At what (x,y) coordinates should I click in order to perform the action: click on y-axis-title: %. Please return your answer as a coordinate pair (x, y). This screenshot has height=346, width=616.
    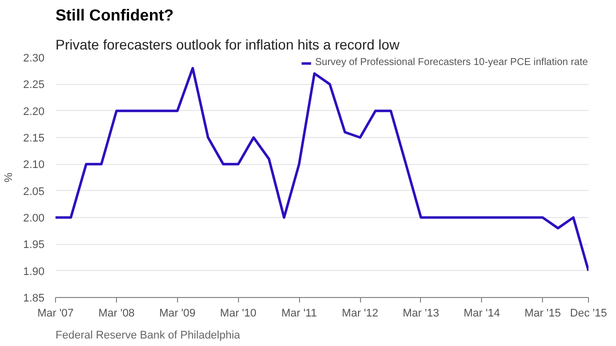
    Looking at the image, I should click on (9, 177).